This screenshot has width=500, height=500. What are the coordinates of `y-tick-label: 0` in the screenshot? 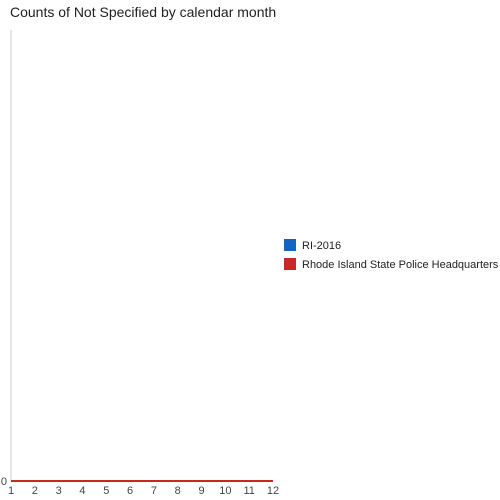 It's located at (4, 482).